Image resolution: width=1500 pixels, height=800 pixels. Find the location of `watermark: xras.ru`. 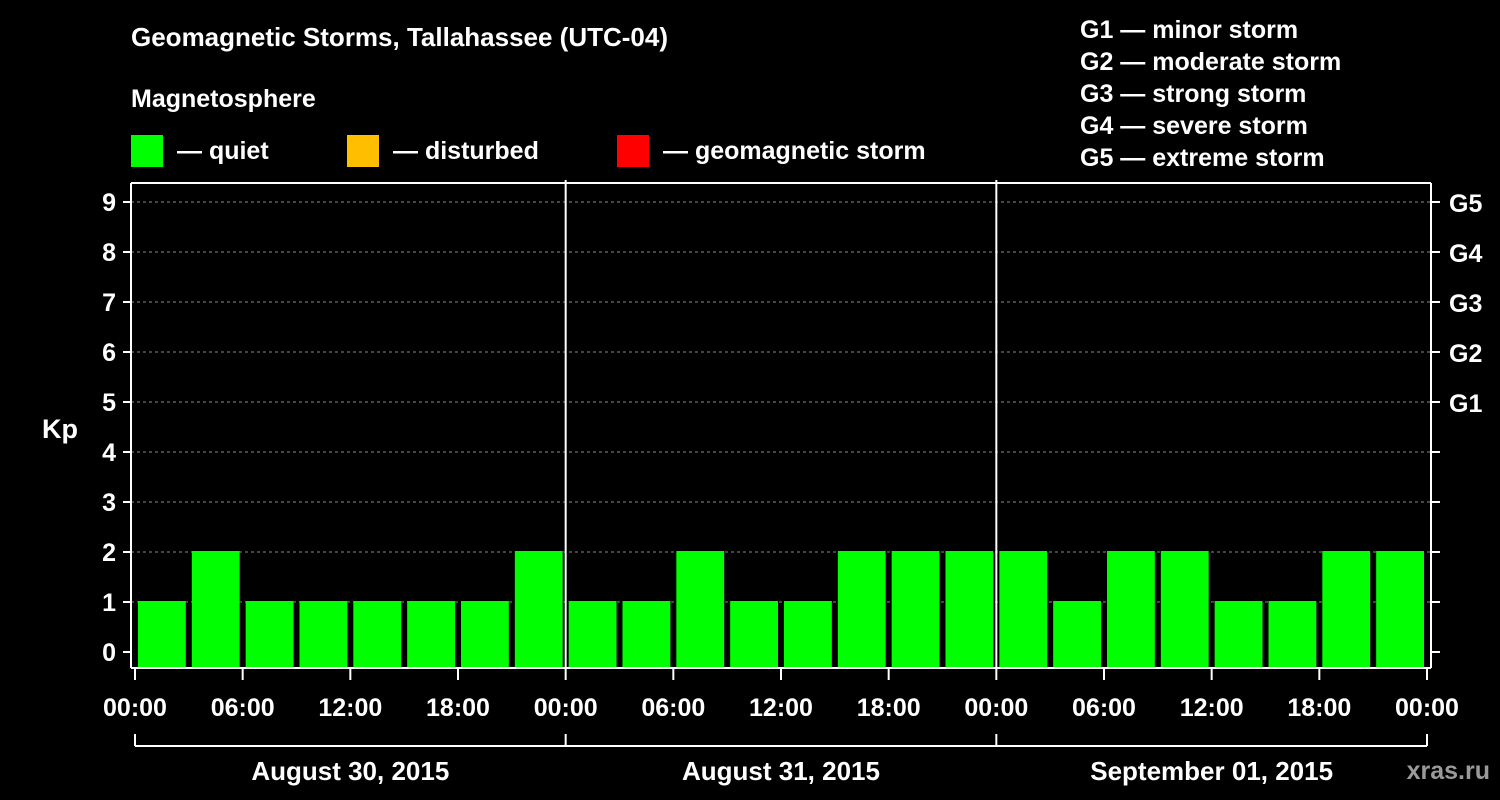

watermark: xras.ru is located at coordinates (1448, 771).